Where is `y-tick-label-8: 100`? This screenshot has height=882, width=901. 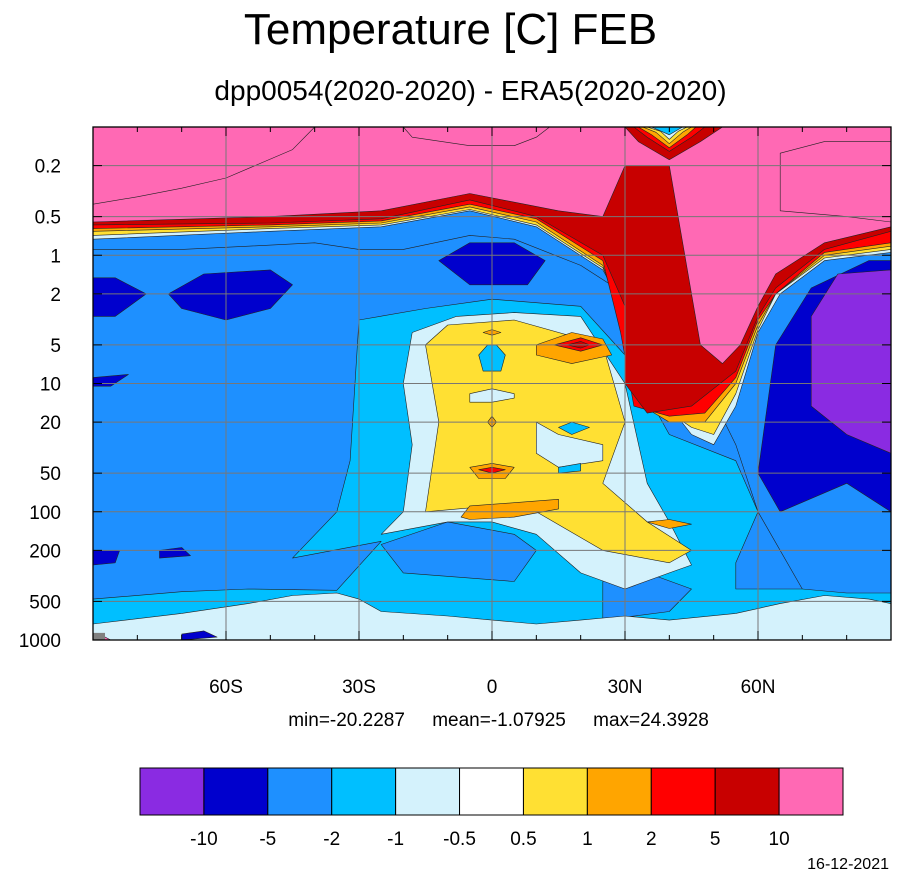
y-tick-label-8: 100 is located at coordinates (45, 513).